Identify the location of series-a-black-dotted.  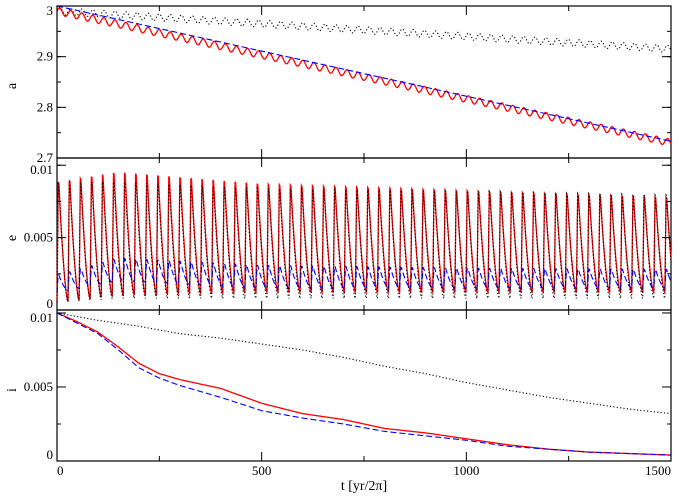
(364, 30).